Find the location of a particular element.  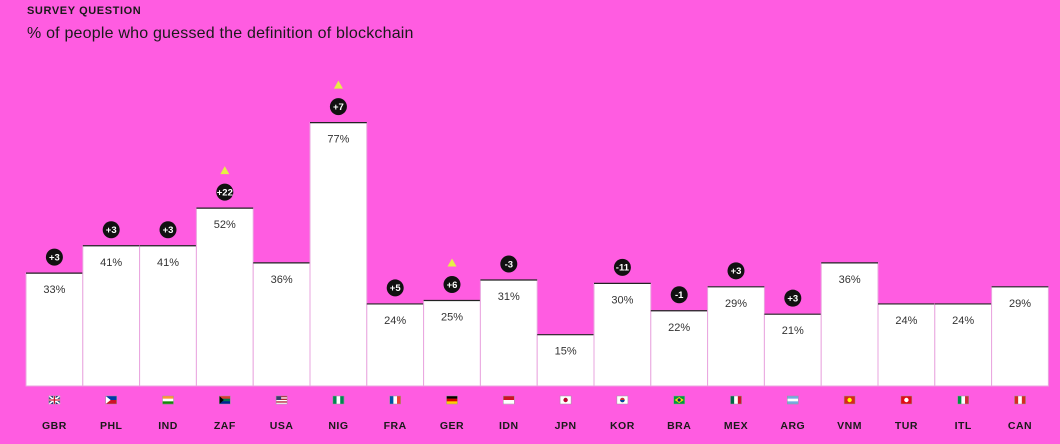

flag-jpn-icon is located at coordinates (565, 400).